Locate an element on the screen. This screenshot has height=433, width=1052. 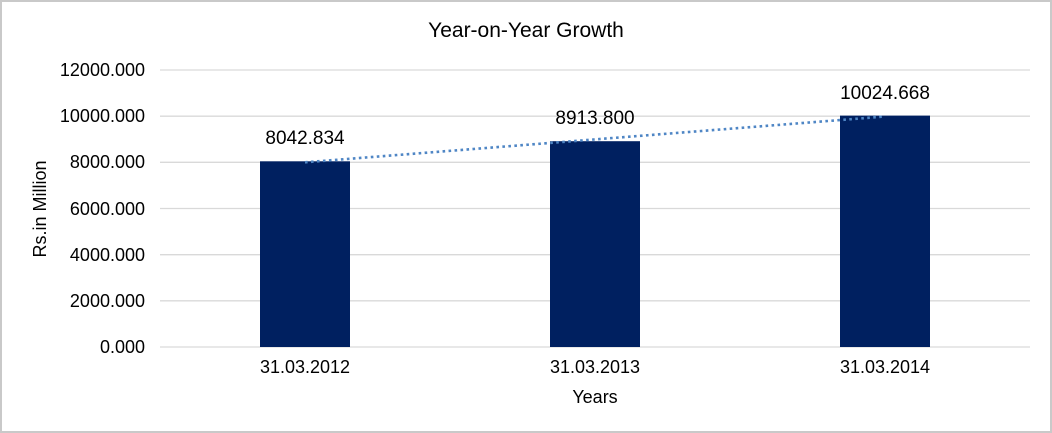
y-tick-label: 10000.000 is located at coordinates (102, 116).